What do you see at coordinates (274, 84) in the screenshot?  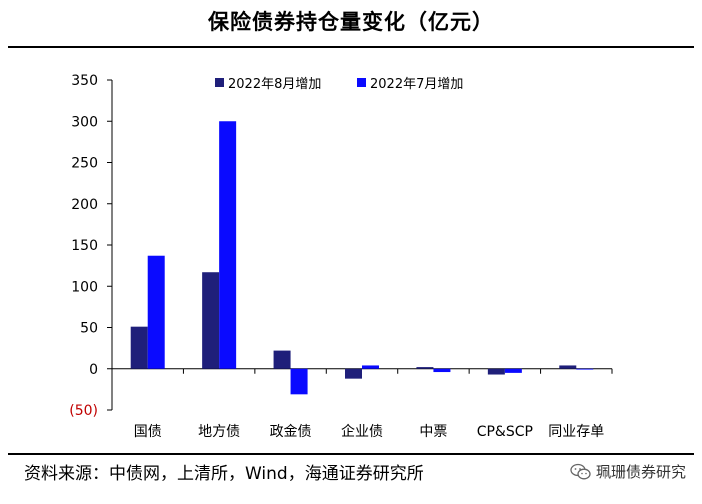 I see `legend-label: 2022年8月增加` at bounding box center [274, 84].